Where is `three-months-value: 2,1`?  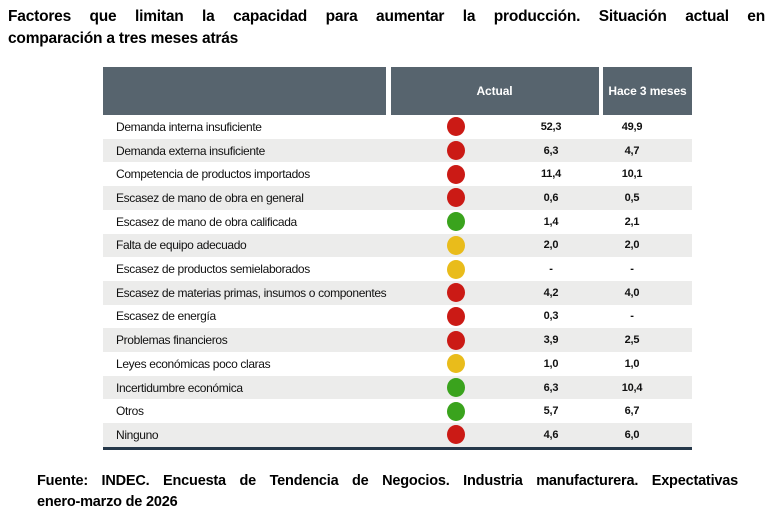 three-months-value: 2,1 is located at coordinates (632, 221).